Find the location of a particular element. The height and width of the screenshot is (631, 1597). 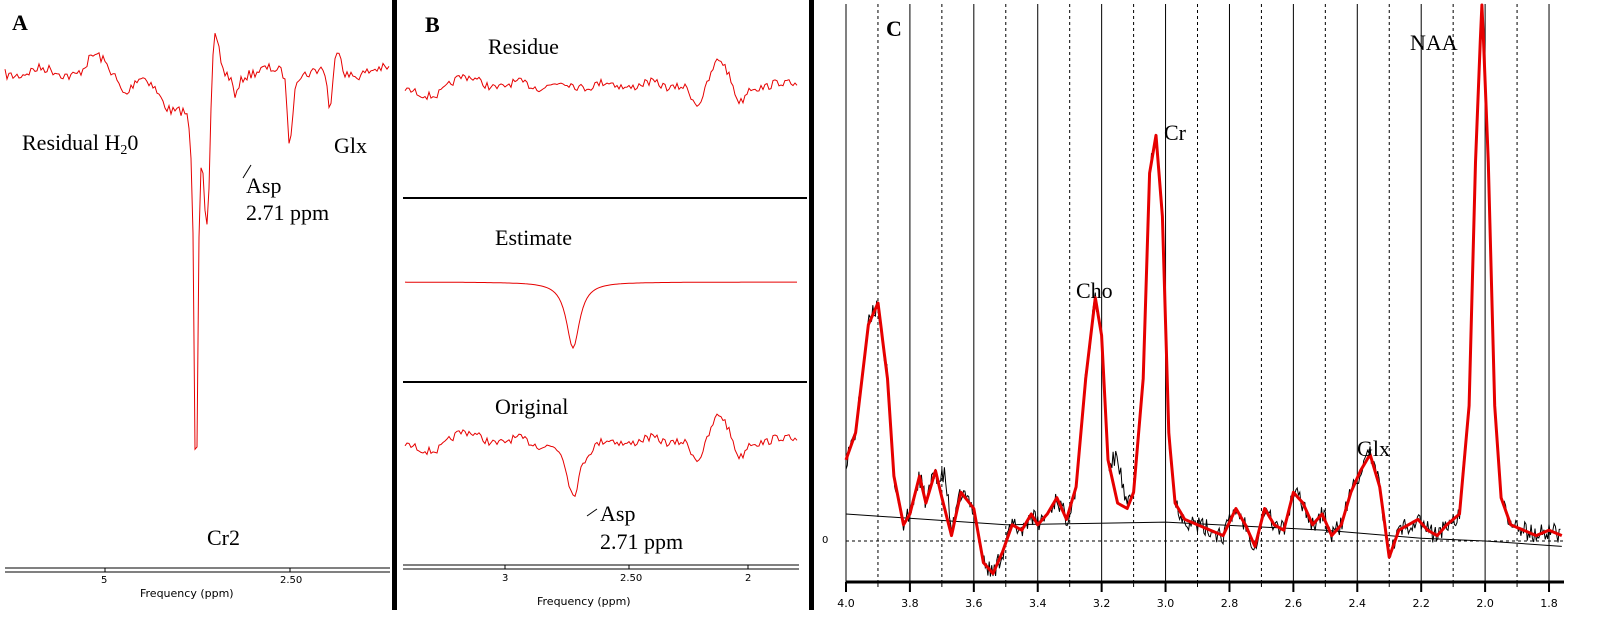

panel-b-letter: B is located at coordinates (432, 24).